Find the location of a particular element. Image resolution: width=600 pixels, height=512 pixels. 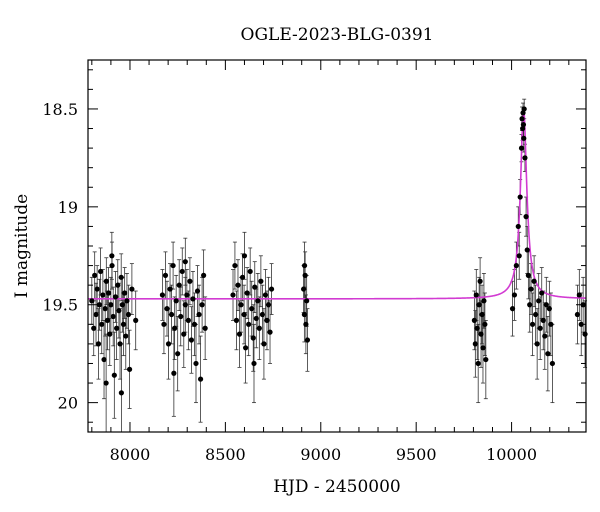

x-tick-label: 8500 is located at coordinates (225, 454).